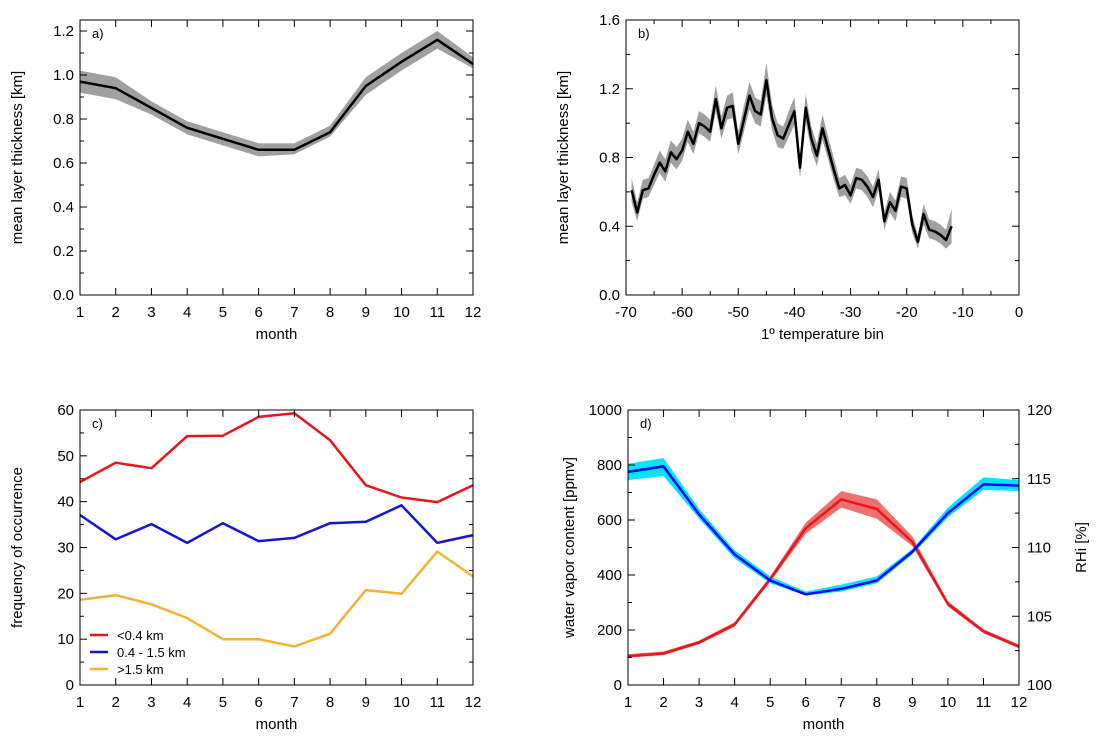 The image size is (1096, 742). I want to click on y-tick-label: 200, so click(609, 630).